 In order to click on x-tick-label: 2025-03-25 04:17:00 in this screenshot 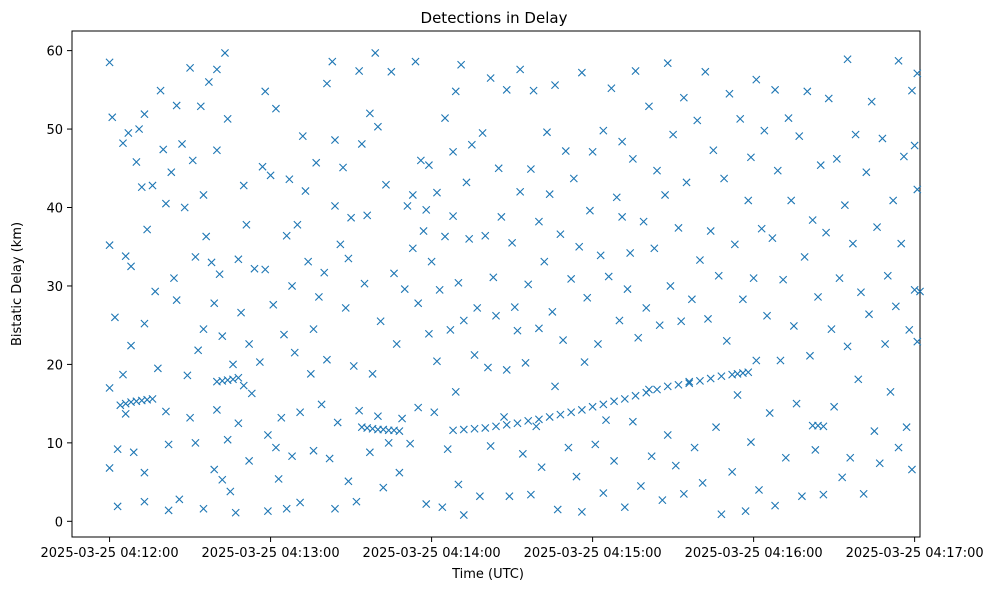, I will do `click(915, 553)`.